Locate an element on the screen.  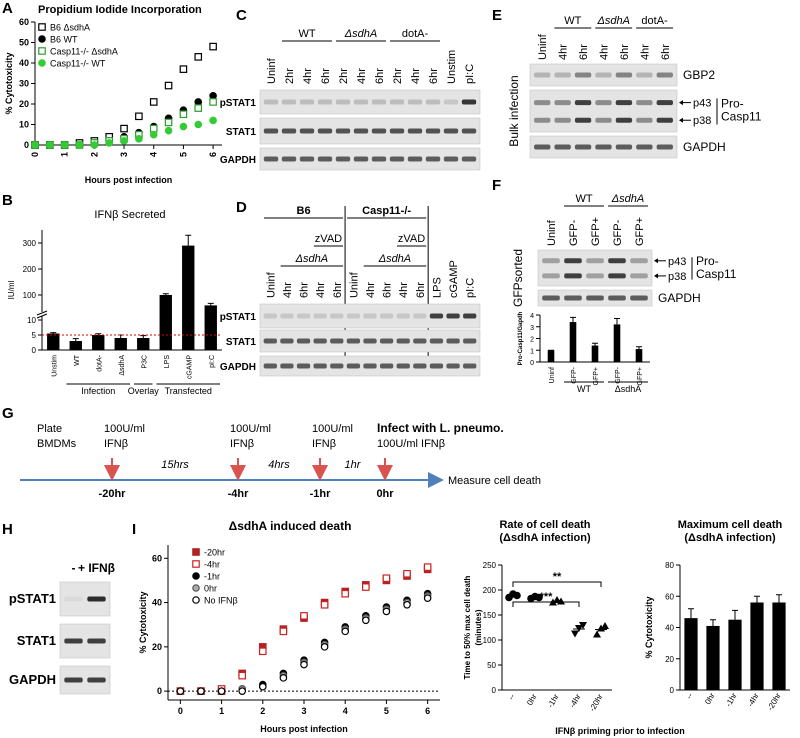
group-label: Infection is located at coordinates (98, 391).